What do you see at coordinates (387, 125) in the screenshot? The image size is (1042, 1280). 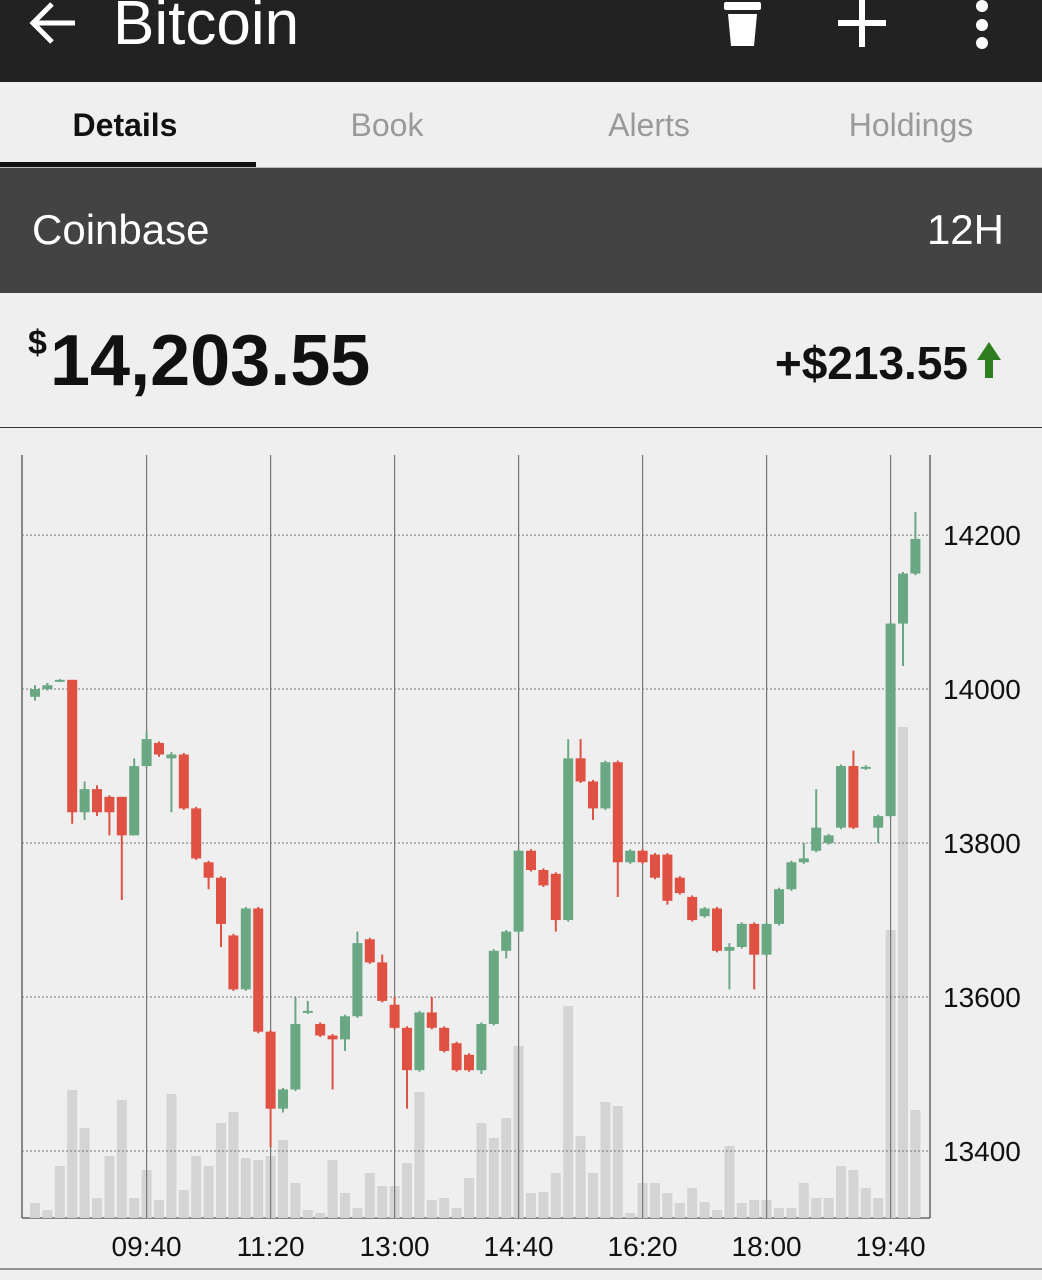 I see `tab: Book` at bounding box center [387, 125].